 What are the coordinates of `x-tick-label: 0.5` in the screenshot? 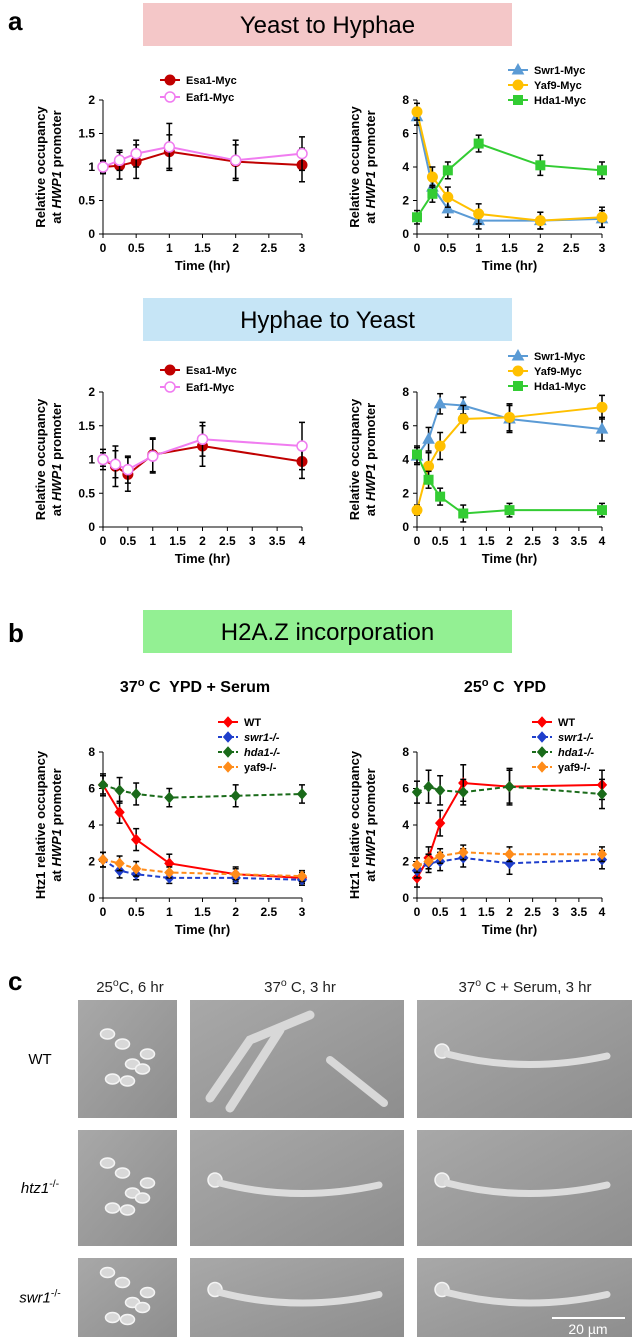 It's located at (447, 248).